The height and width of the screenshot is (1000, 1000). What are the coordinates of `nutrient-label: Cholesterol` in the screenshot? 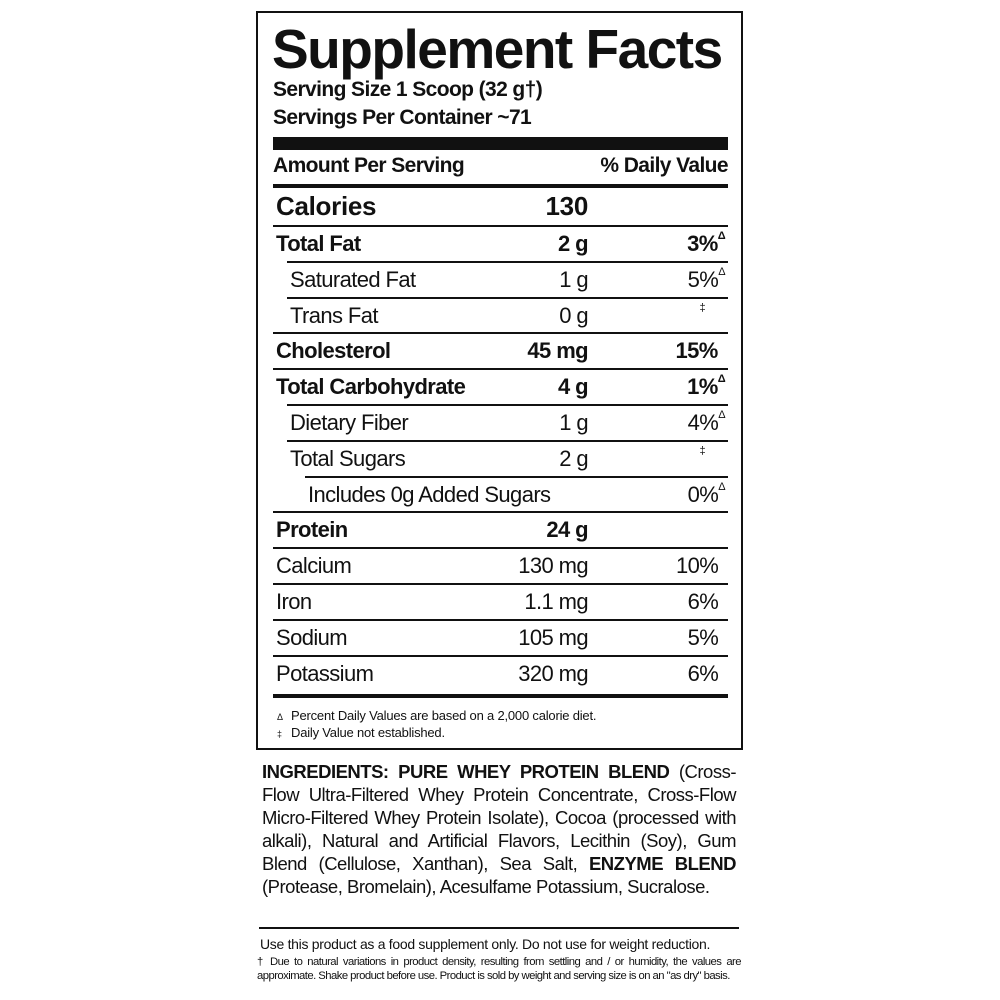 It's located at (333, 351).